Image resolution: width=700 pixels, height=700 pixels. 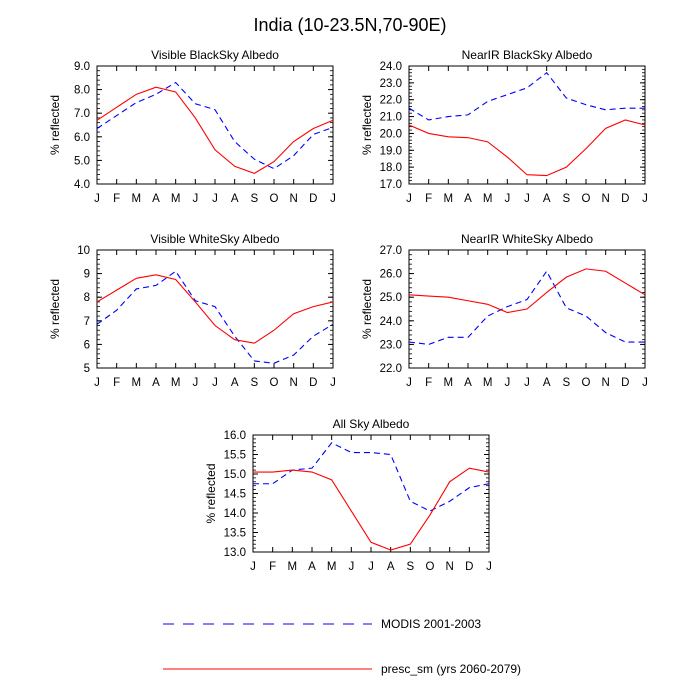 What do you see at coordinates (342, 646) in the screenshot?
I see `legend: MODIS 2001-2003 presc_sm (yrs 2060-2079)` at bounding box center [342, 646].